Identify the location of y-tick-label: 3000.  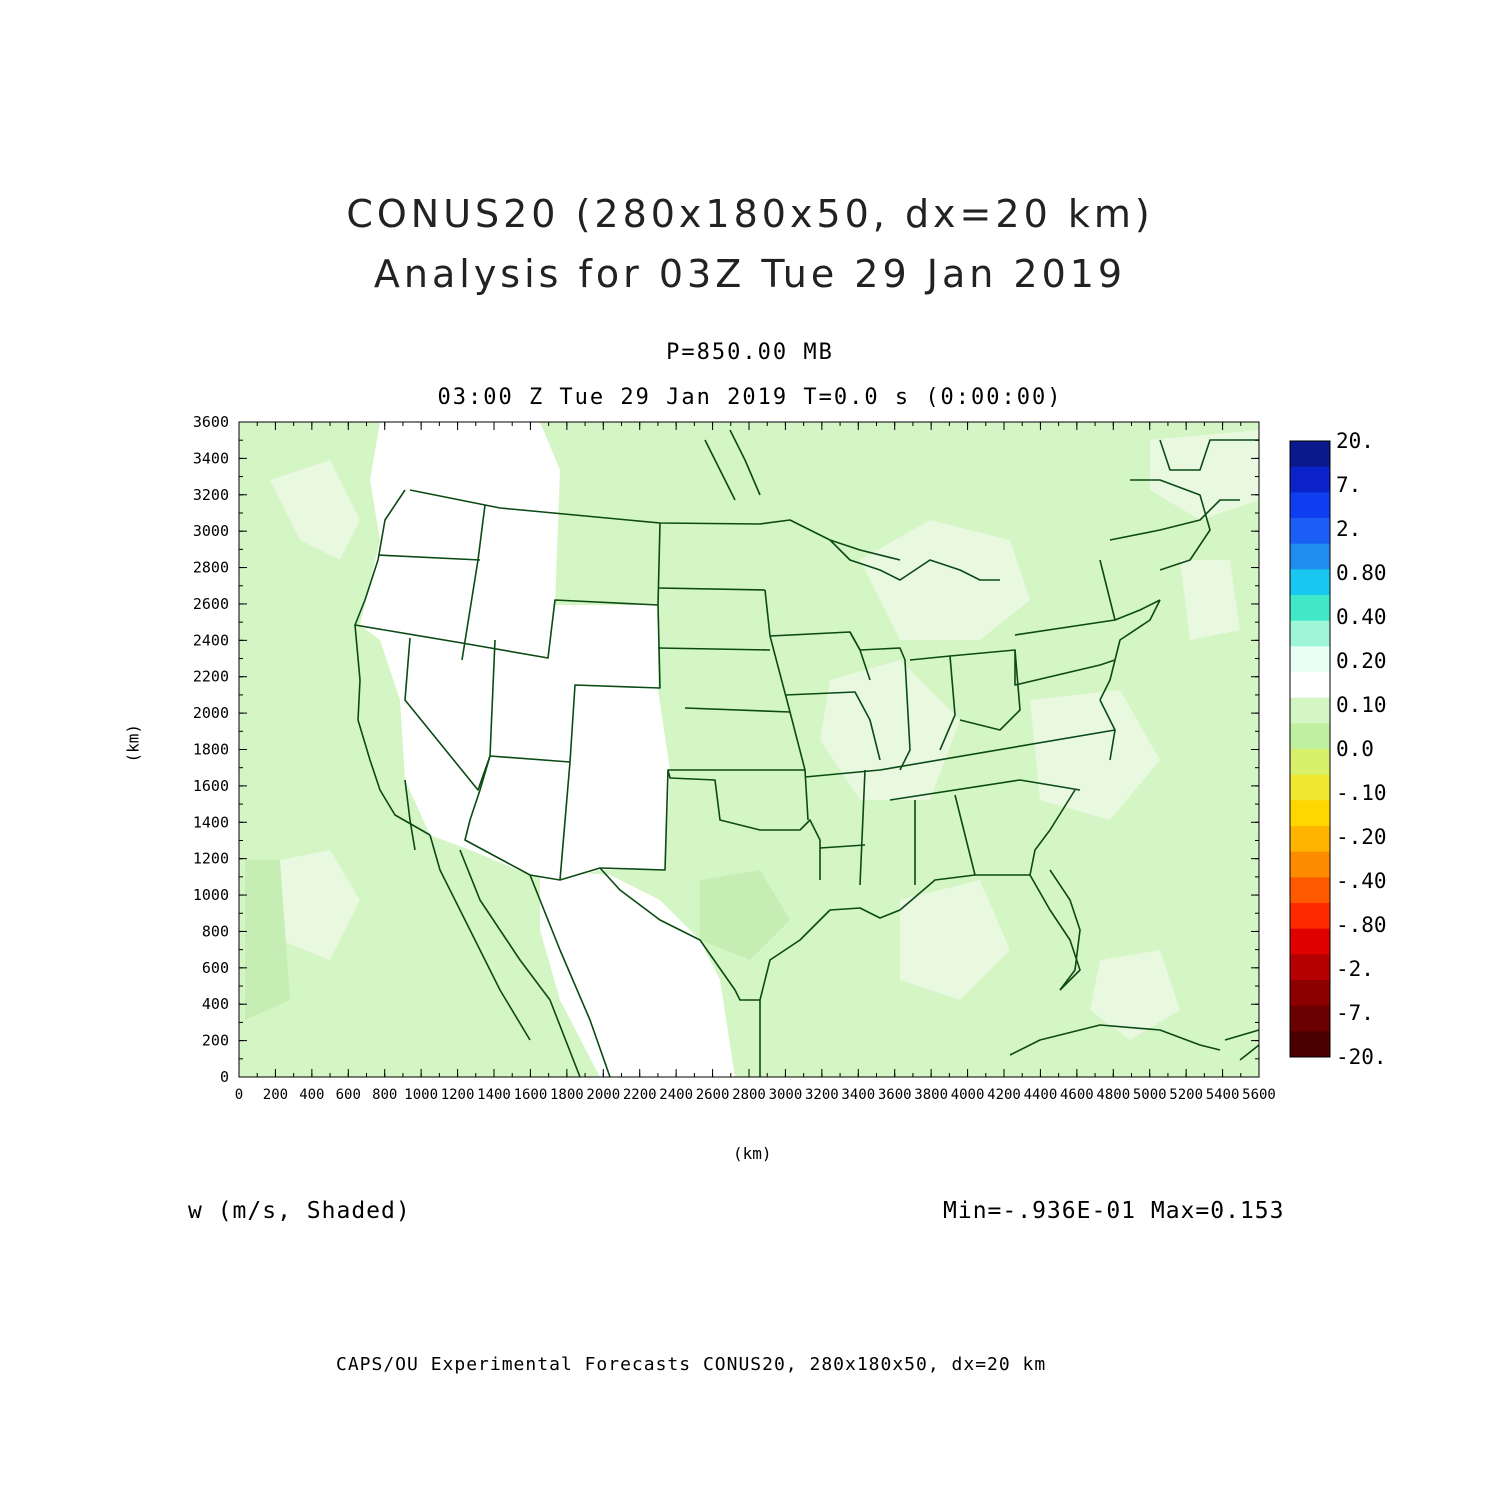
(211, 531).